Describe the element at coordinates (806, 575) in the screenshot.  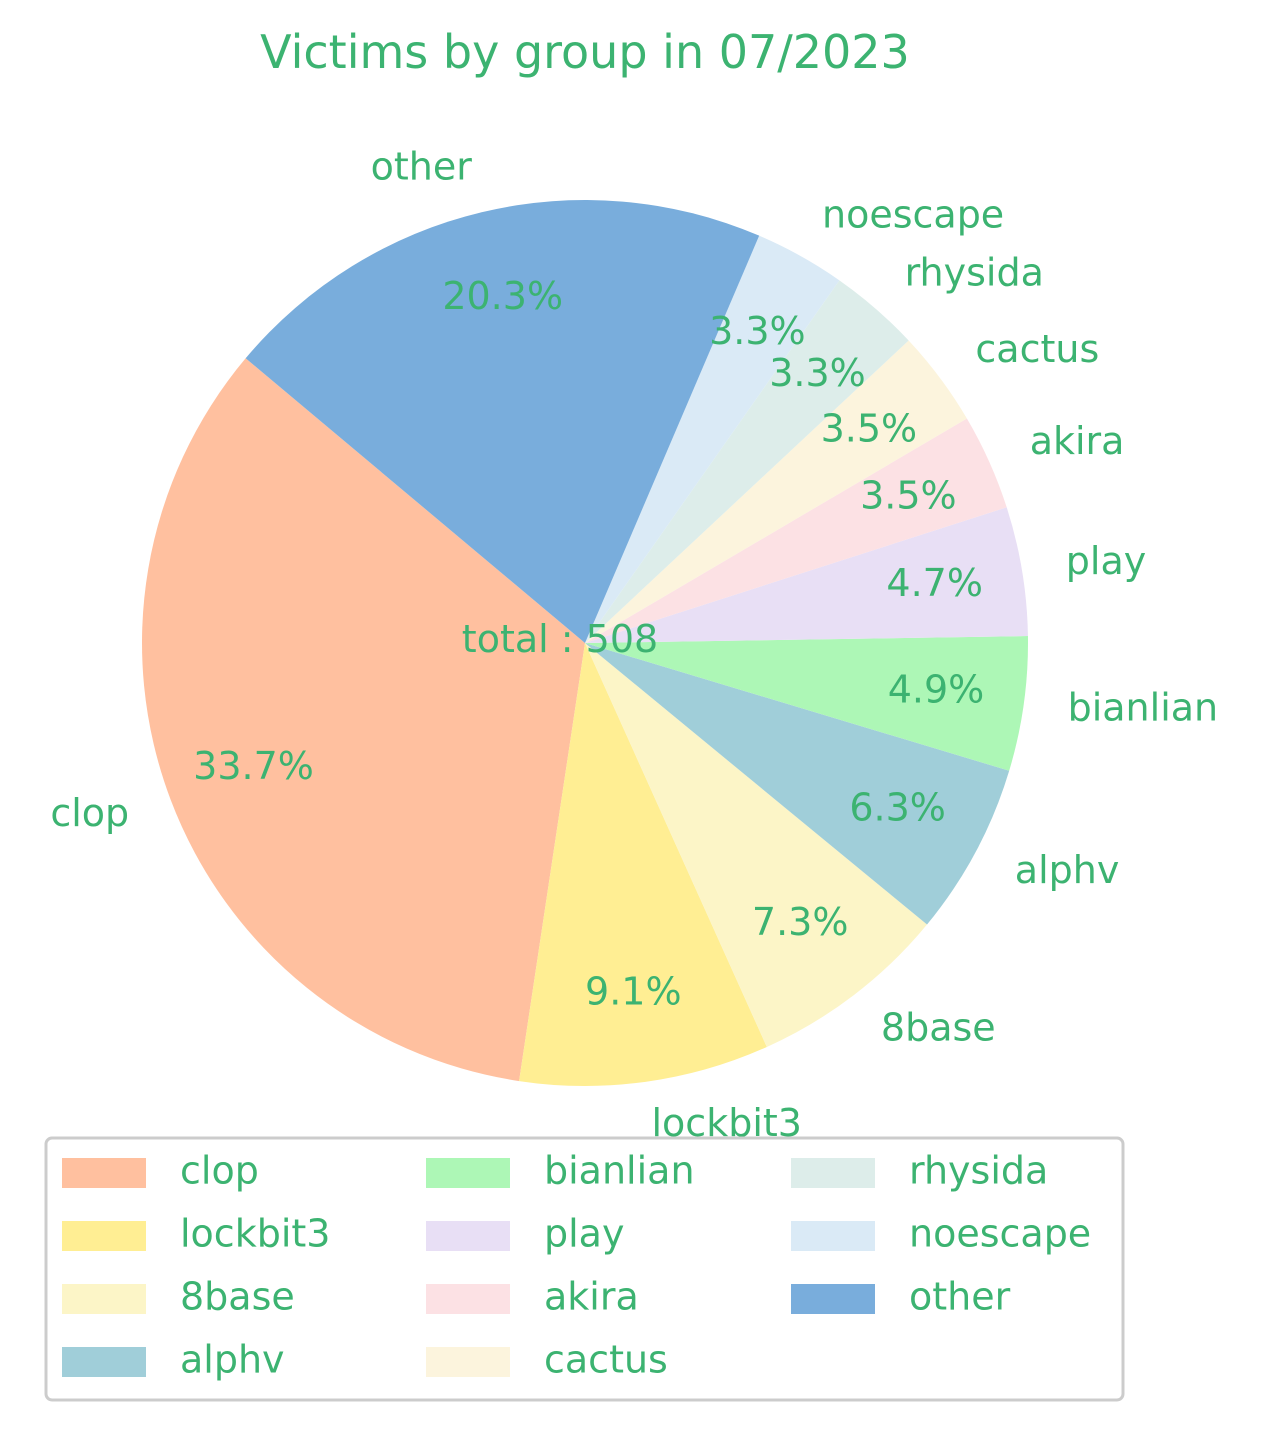
I see `slice-play` at that location.